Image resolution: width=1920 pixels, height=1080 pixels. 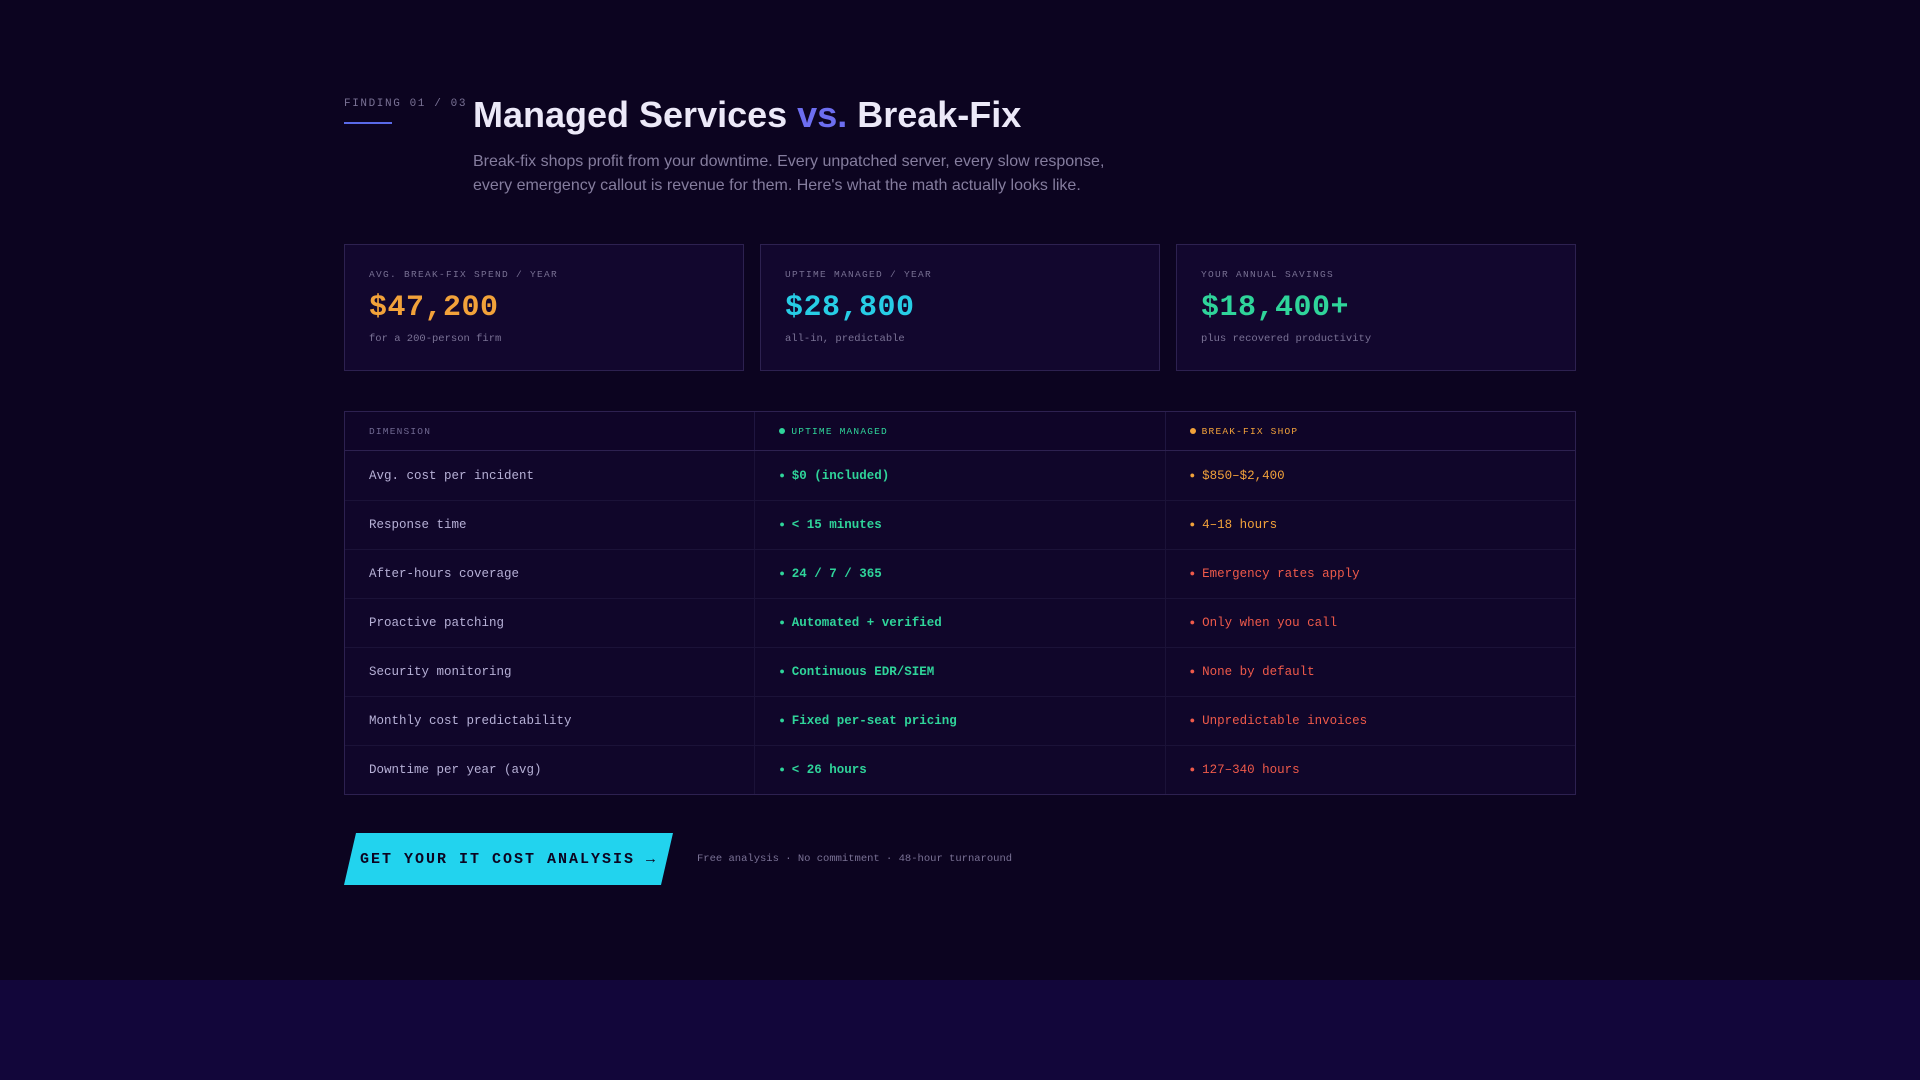 I want to click on stat-note: plus recovered productivity, so click(x=1286, y=339).